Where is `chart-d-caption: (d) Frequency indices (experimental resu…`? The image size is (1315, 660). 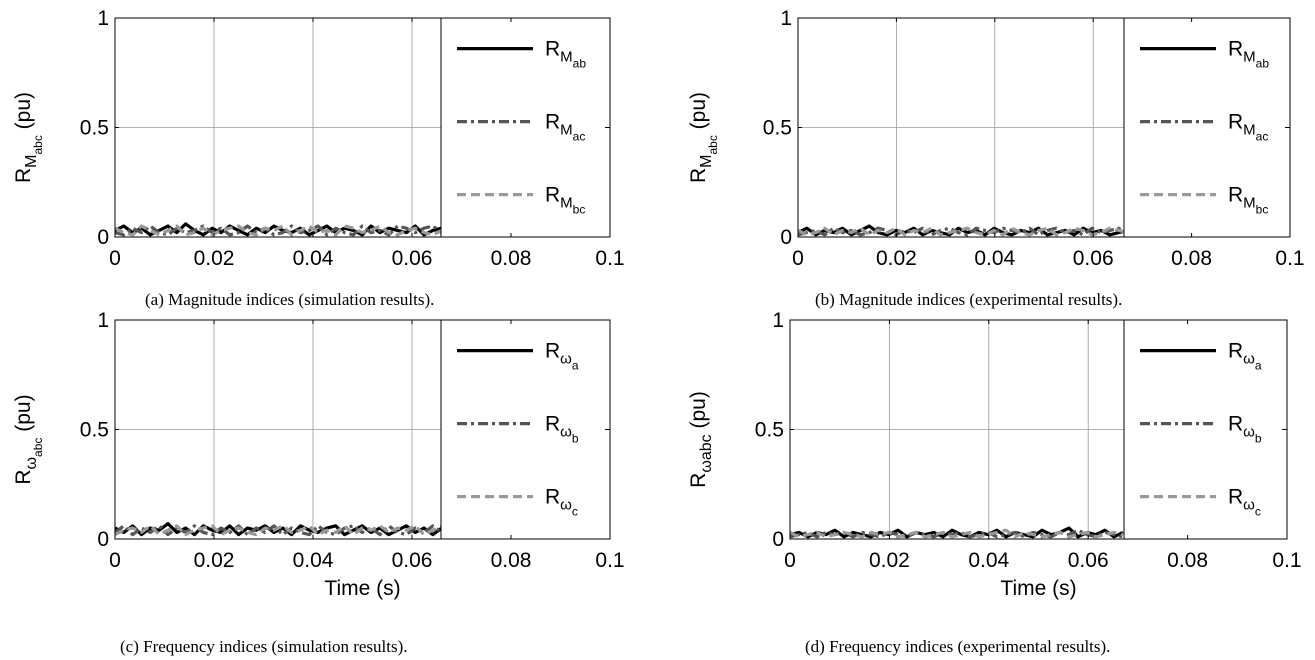 chart-d-caption: (d) Frequency indices (experimental resu… is located at coordinates (958, 646).